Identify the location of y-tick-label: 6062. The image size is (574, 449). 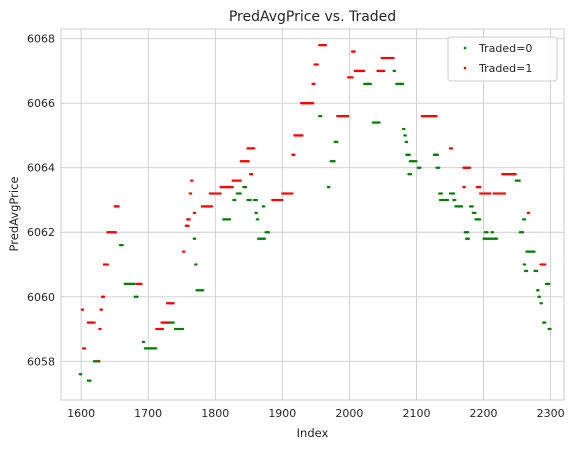
(41, 232).